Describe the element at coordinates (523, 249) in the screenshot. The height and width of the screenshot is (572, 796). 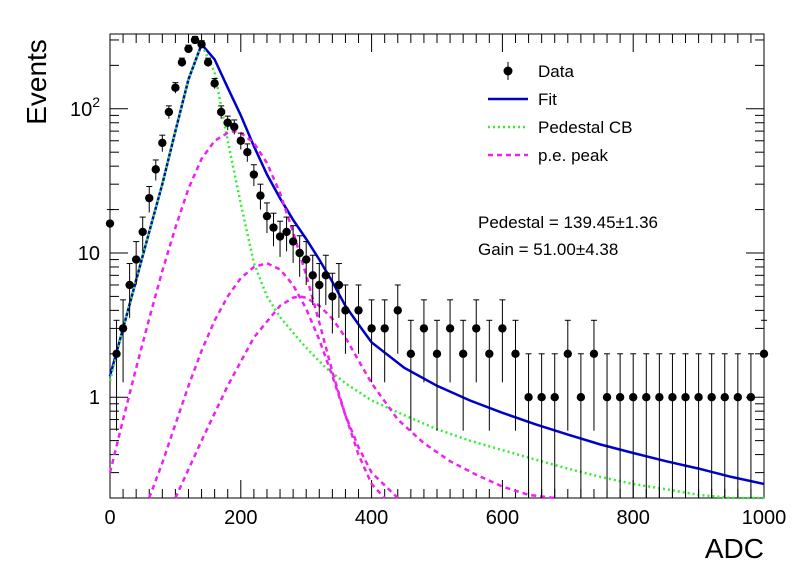
I see `gain-eq: =` at that location.